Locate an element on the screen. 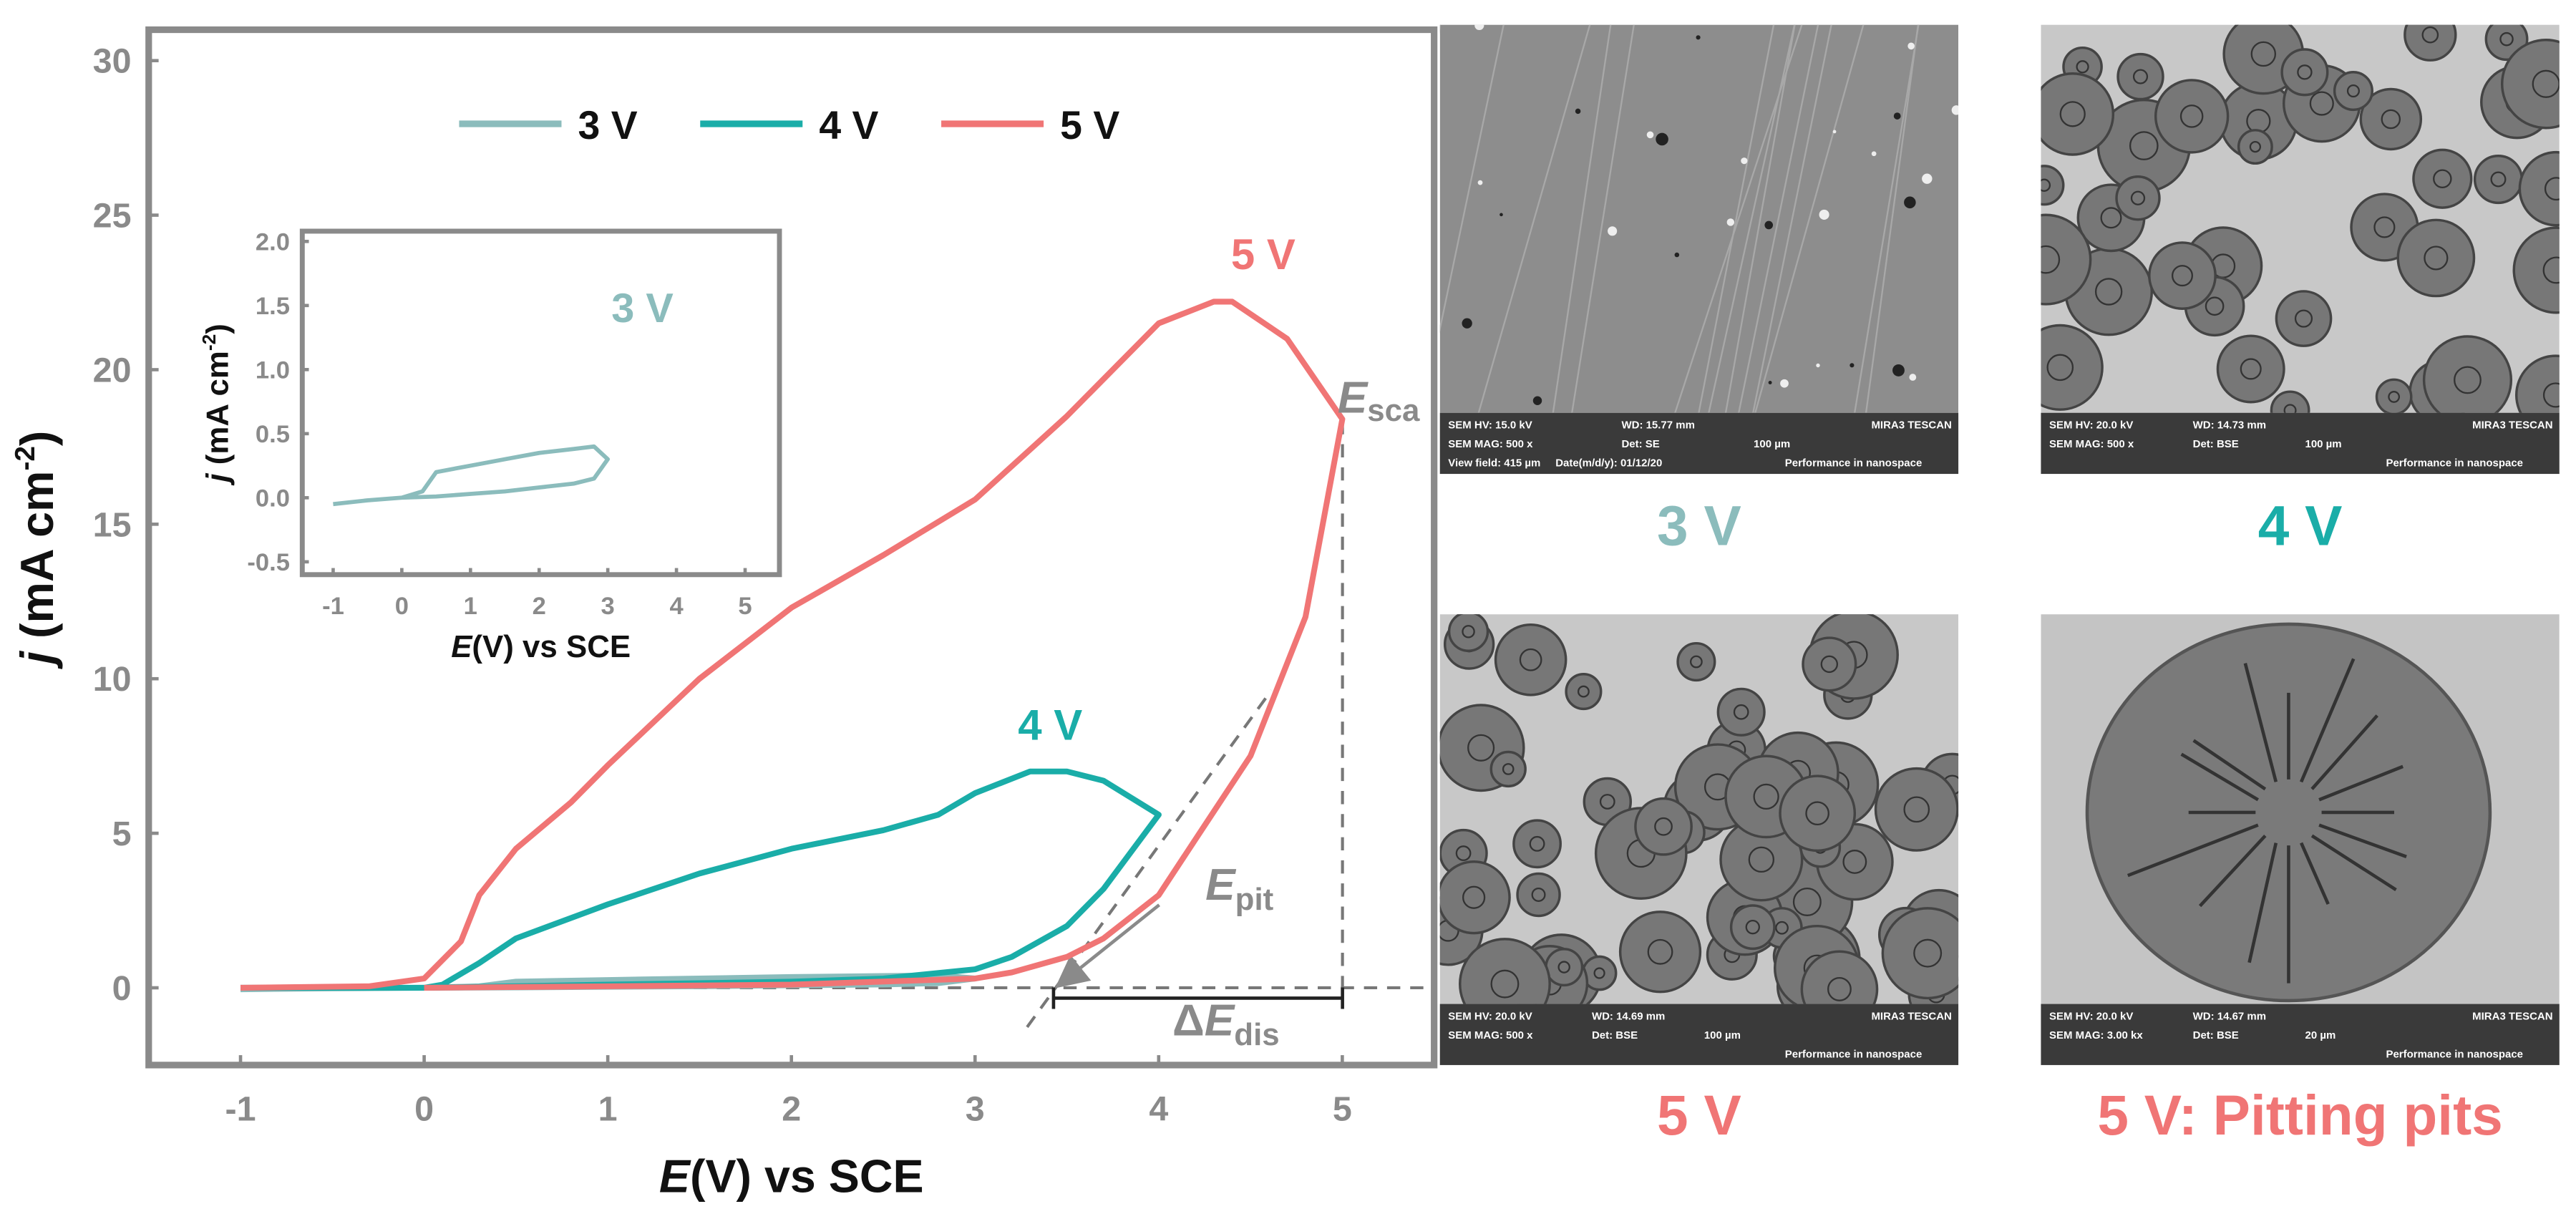 The height and width of the screenshot is (1214, 2576). sem-texture is located at coordinates (2300, 218).